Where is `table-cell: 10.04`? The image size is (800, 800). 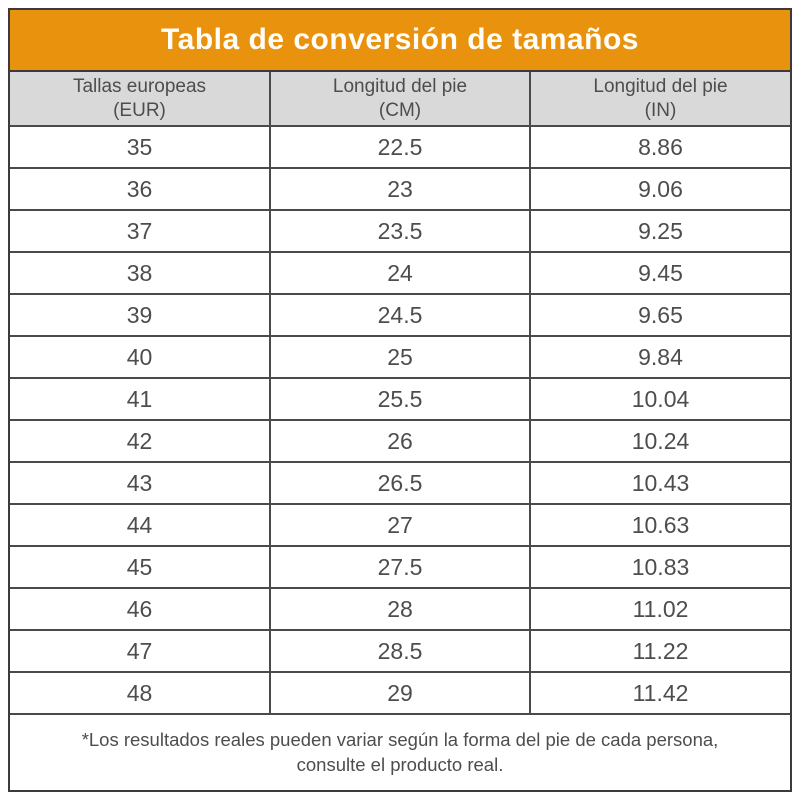
table-cell: 10.04 is located at coordinates (659, 399).